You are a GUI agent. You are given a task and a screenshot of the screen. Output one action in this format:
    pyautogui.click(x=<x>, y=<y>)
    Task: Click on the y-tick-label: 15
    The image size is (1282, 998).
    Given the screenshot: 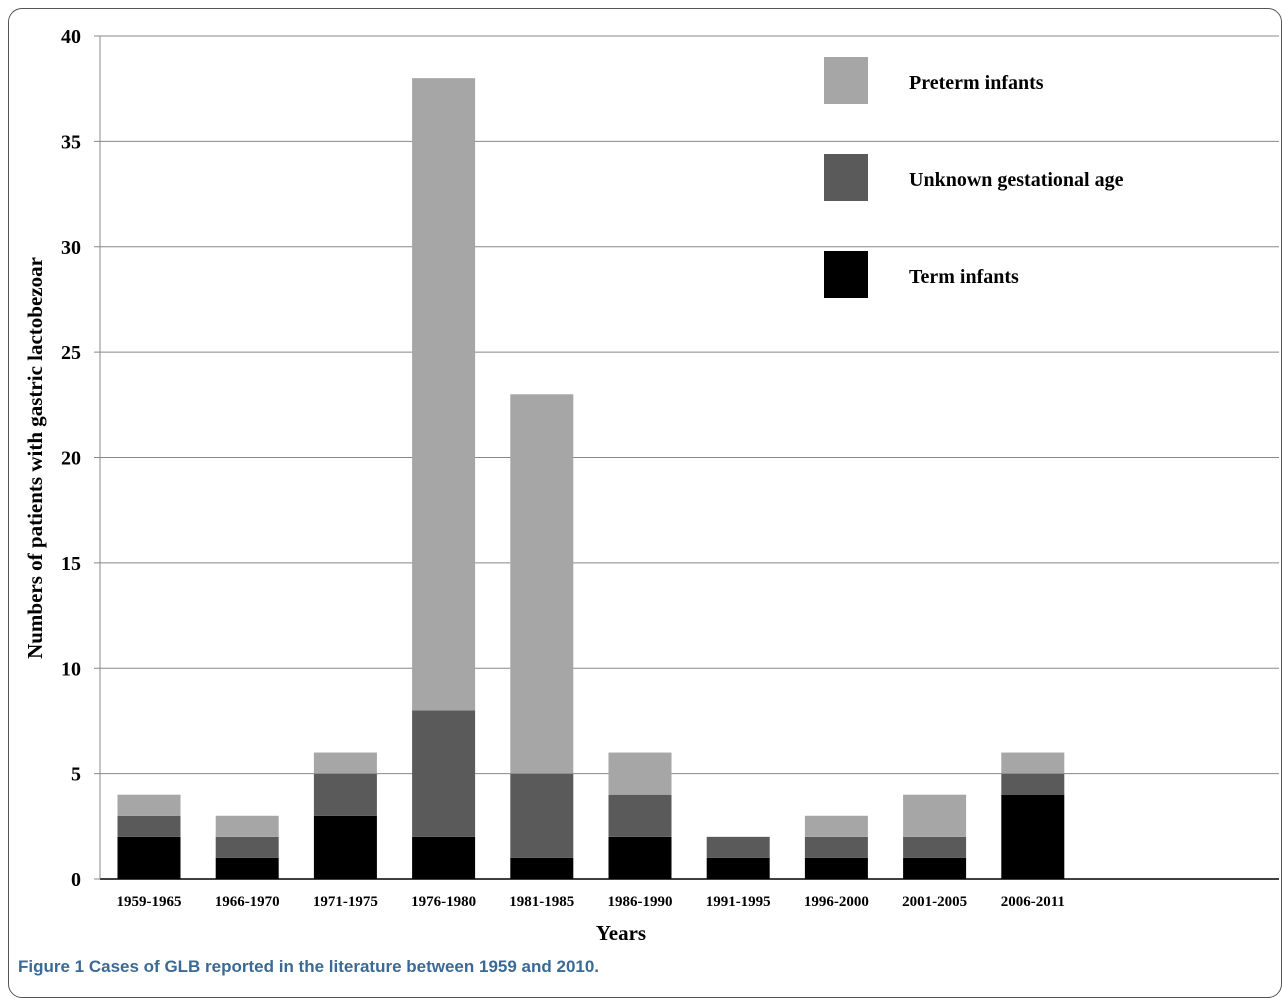 What is the action you would take?
    pyautogui.click(x=71, y=564)
    